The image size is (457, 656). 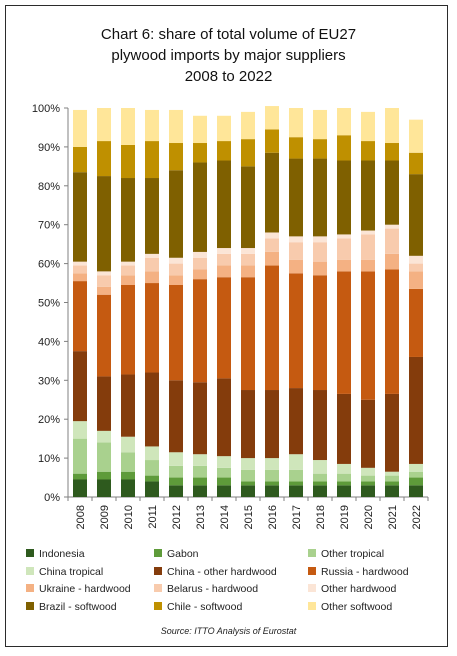 I want to click on bar-segment-indonesia-2017, so click(x=296, y=491).